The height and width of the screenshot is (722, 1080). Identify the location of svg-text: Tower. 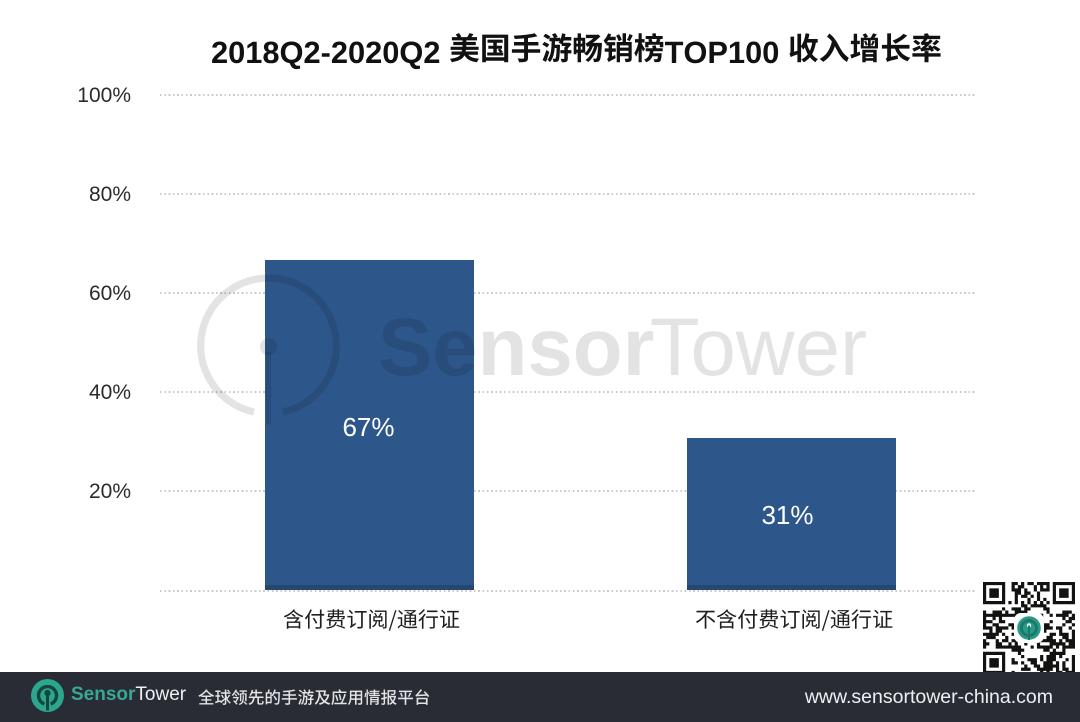
(758, 347).